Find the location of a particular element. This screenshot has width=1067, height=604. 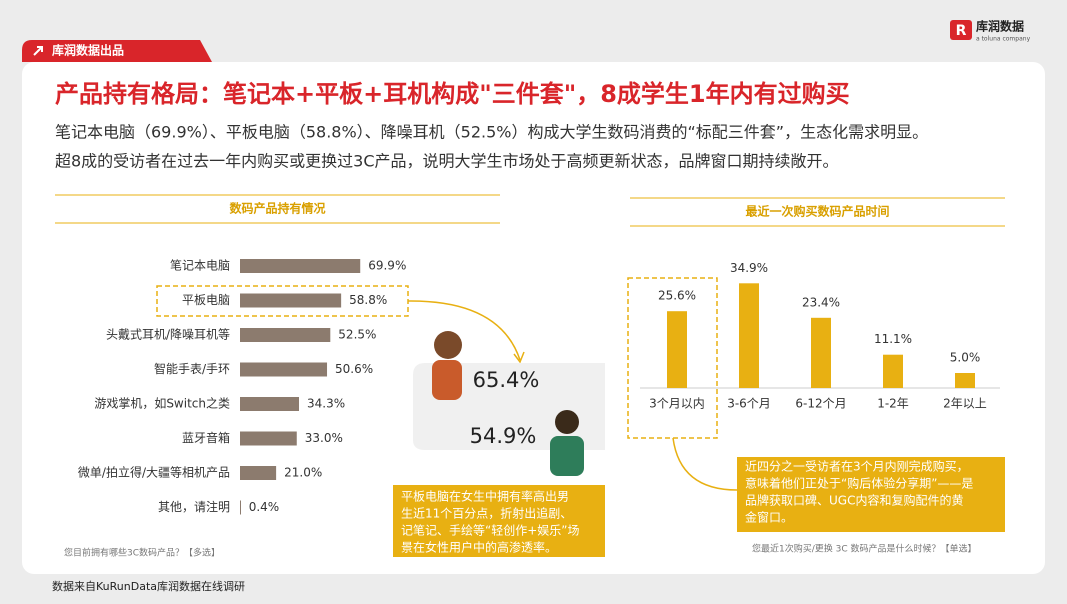

logo-sub: a toluna company is located at coordinates (1003, 39).